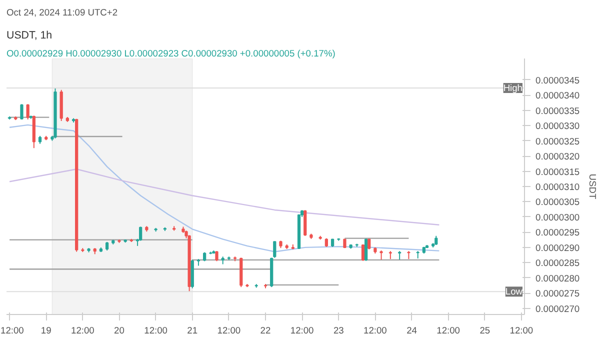 The width and height of the screenshot is (600, 338). I want to click on ref-line-label: Low, so click(514, 291).